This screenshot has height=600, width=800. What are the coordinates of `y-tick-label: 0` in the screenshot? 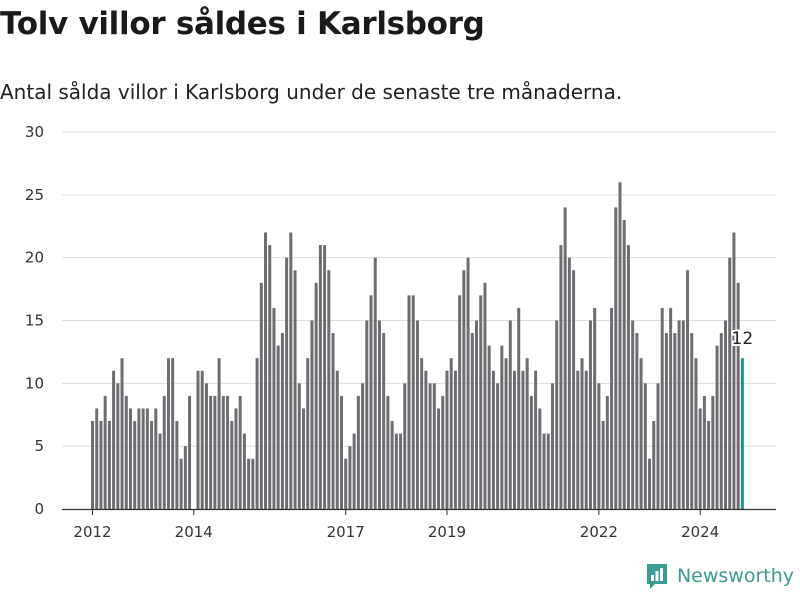 It's located at (39, 509).